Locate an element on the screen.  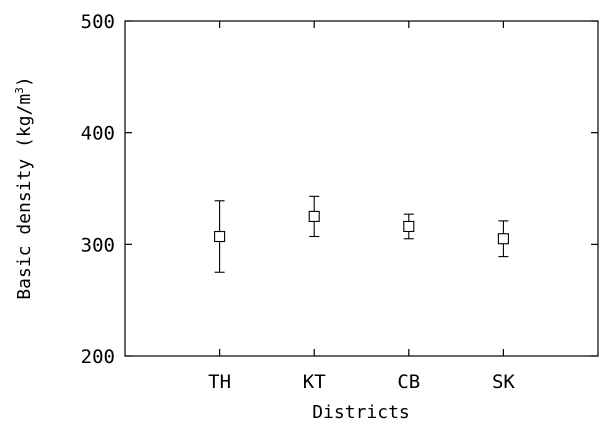
x-tick-label-th: TH is located at coordinates (219, 382).